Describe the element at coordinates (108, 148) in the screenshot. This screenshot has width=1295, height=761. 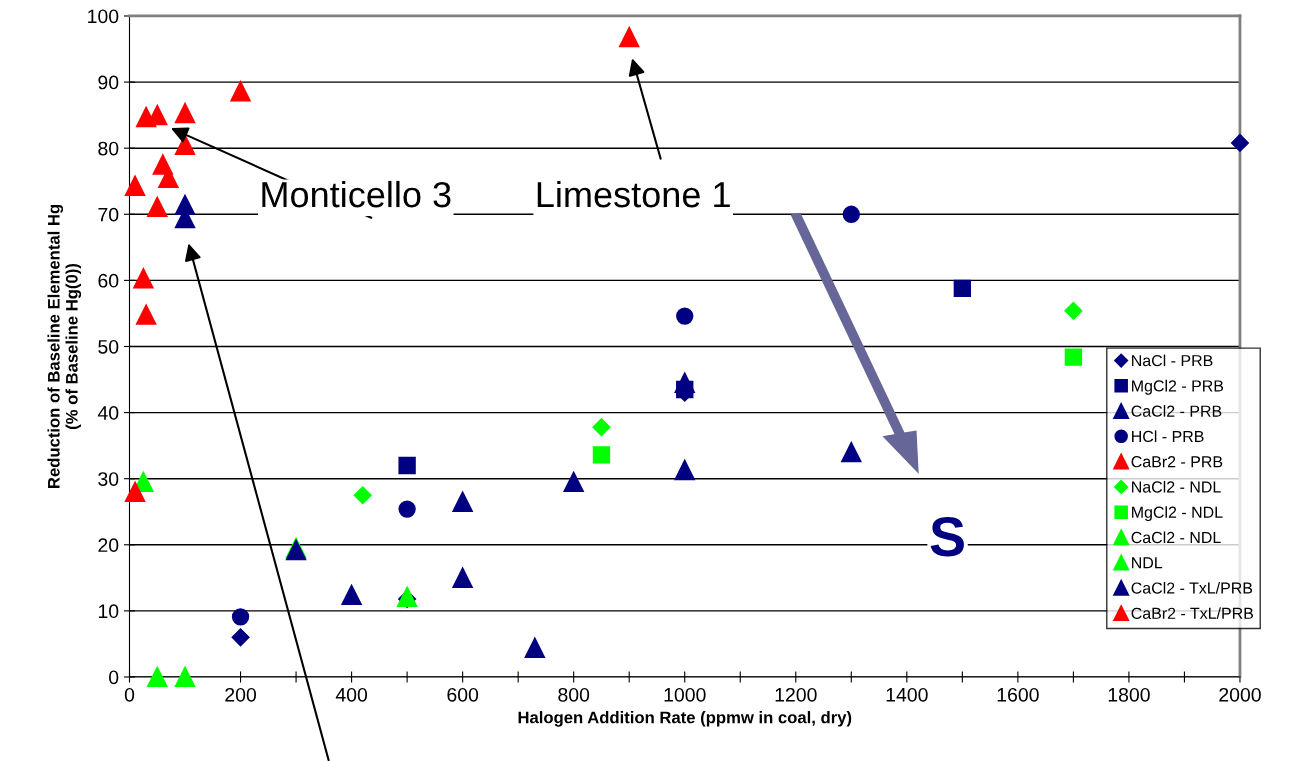
I see `y-tick-label: 80` at that location.